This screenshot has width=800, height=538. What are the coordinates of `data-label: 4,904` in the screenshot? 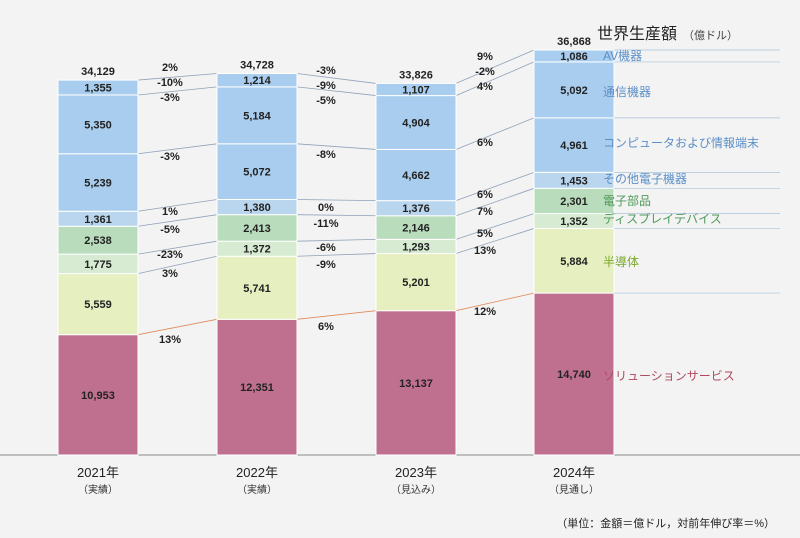 It's located at (416, 124).